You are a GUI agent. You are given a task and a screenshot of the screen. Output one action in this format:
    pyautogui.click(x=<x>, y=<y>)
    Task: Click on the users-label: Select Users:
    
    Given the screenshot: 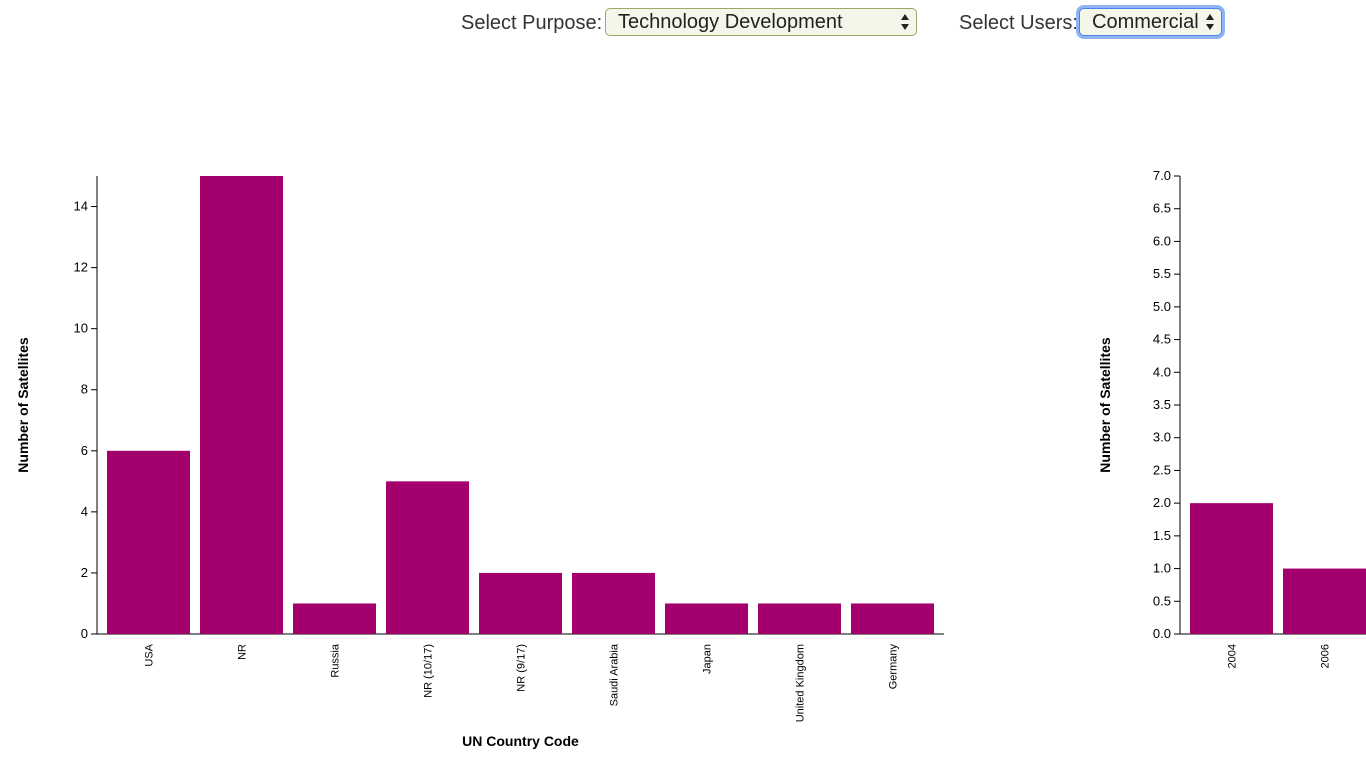 What is the action you would take?
    pyautogui.click(x=1018, y=23)
    